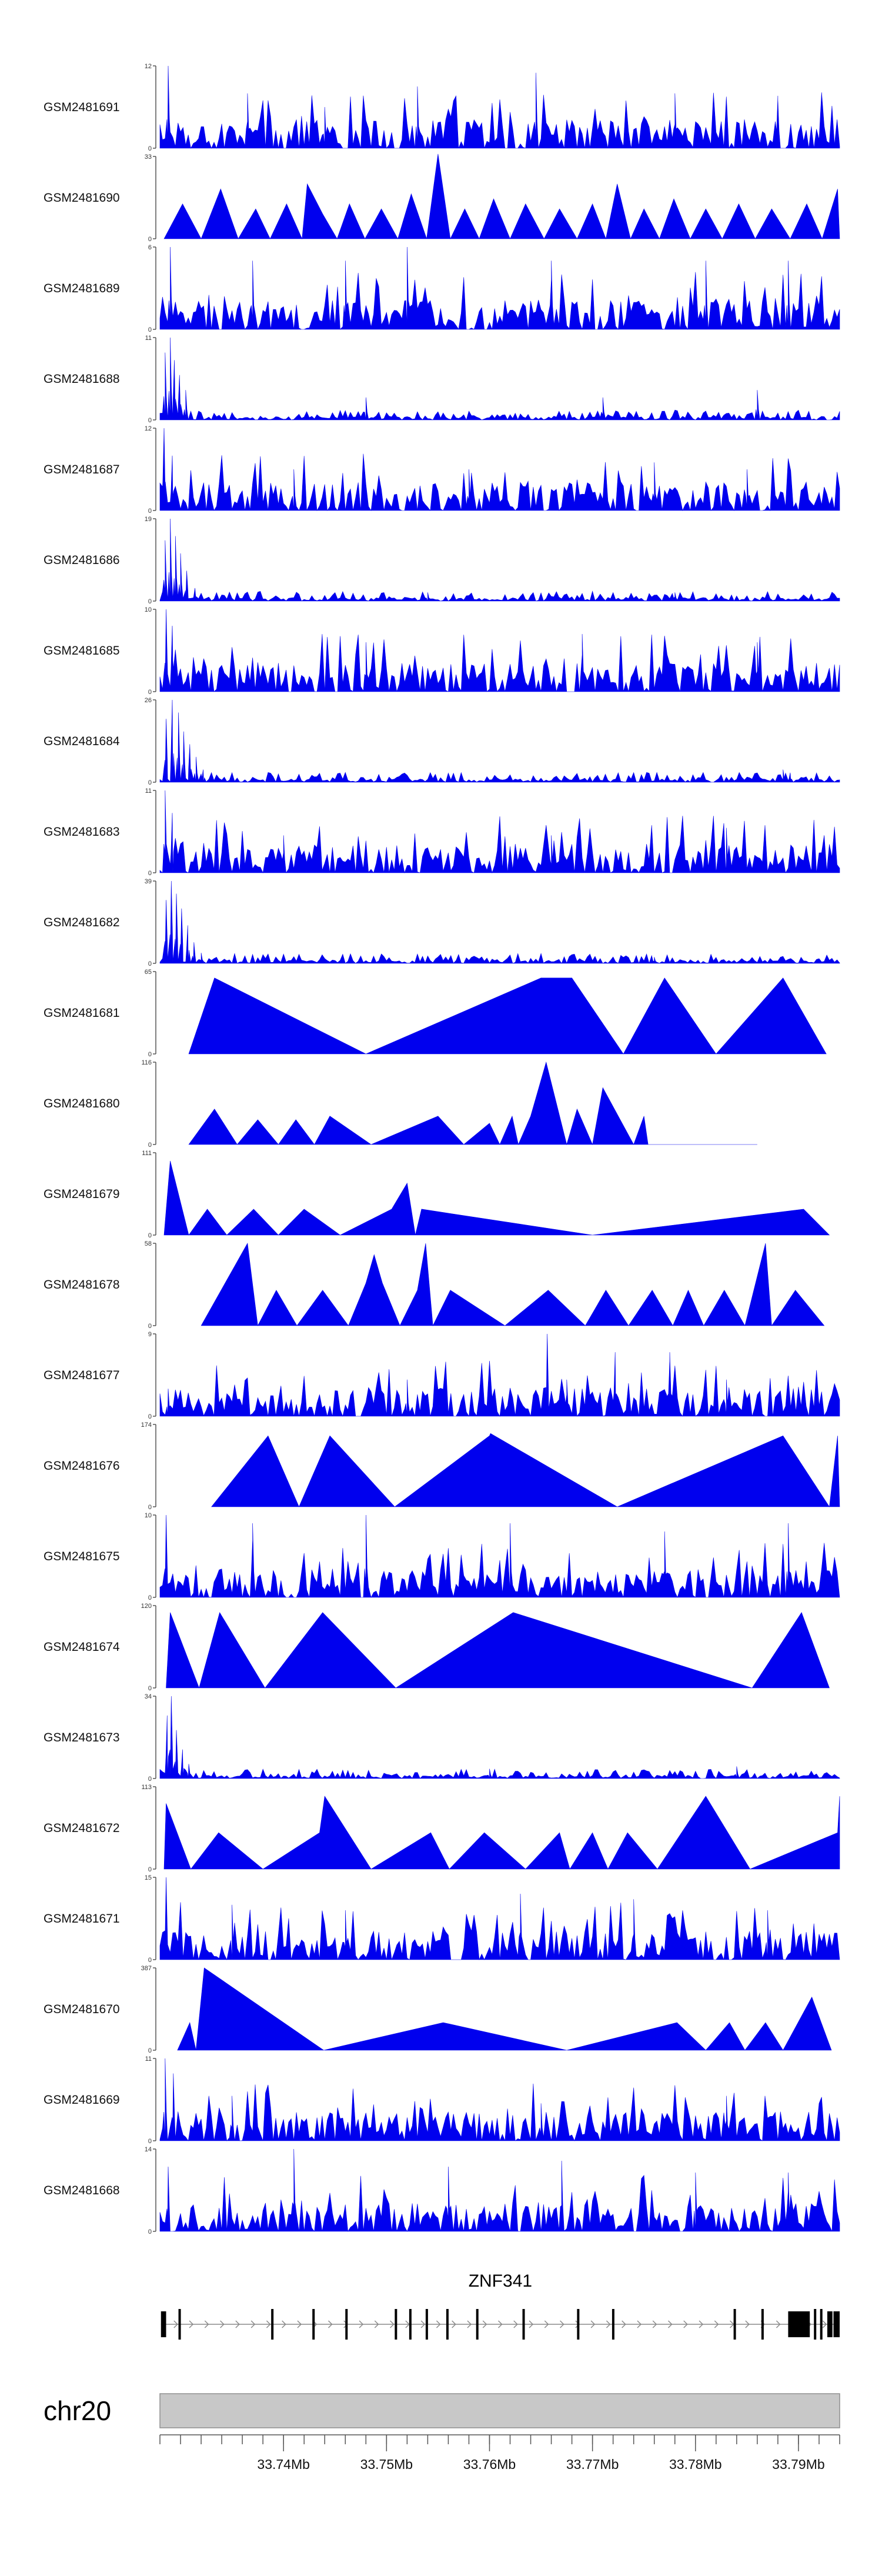  I want to click on tick-label: 33.78Mb, so click(695, 2464).